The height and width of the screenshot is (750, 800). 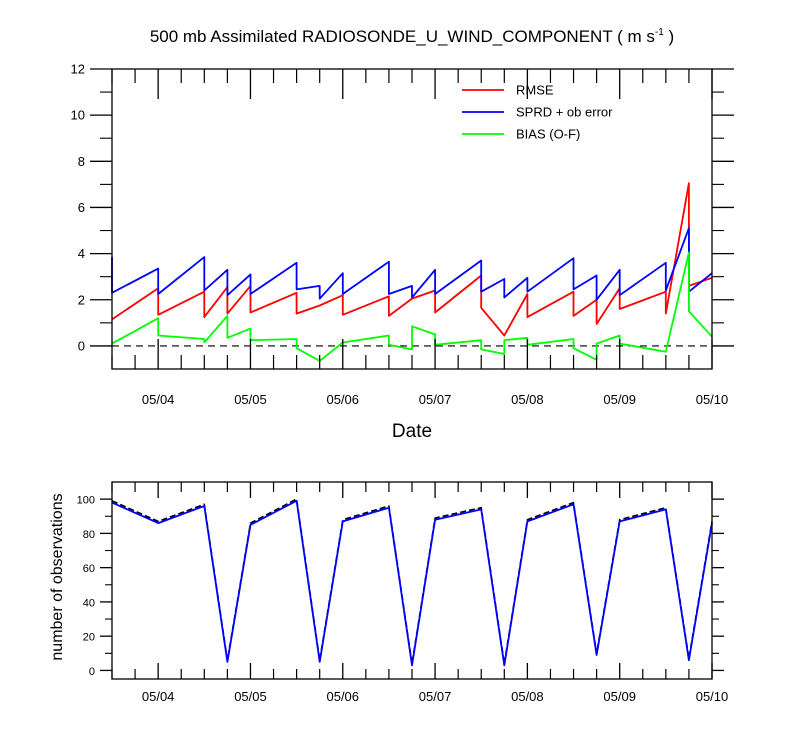 What do you see at coordinates (712, 399) in the screenshot?
I see `top-x-tick-label: 05/10` at bounding box center [712, 399].